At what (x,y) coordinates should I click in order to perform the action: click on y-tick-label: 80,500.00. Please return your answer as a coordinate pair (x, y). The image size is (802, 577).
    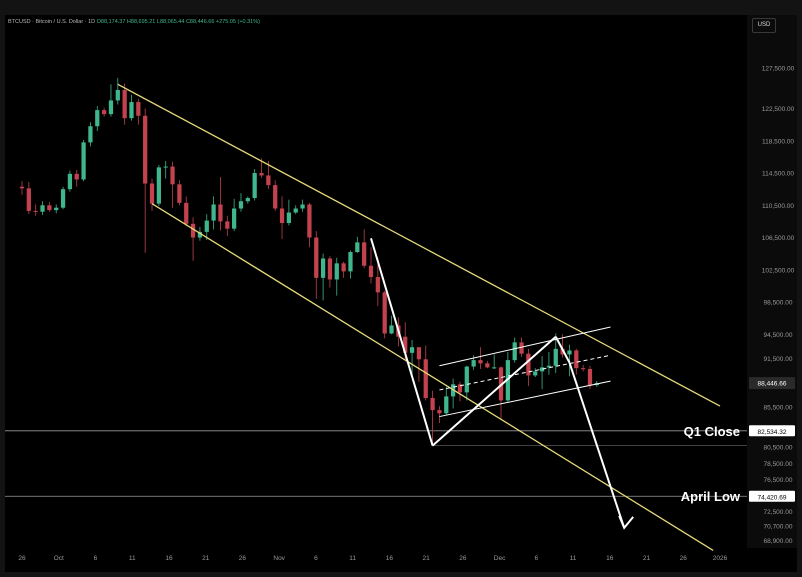
    Looking at the image, I should click on (778, 448).